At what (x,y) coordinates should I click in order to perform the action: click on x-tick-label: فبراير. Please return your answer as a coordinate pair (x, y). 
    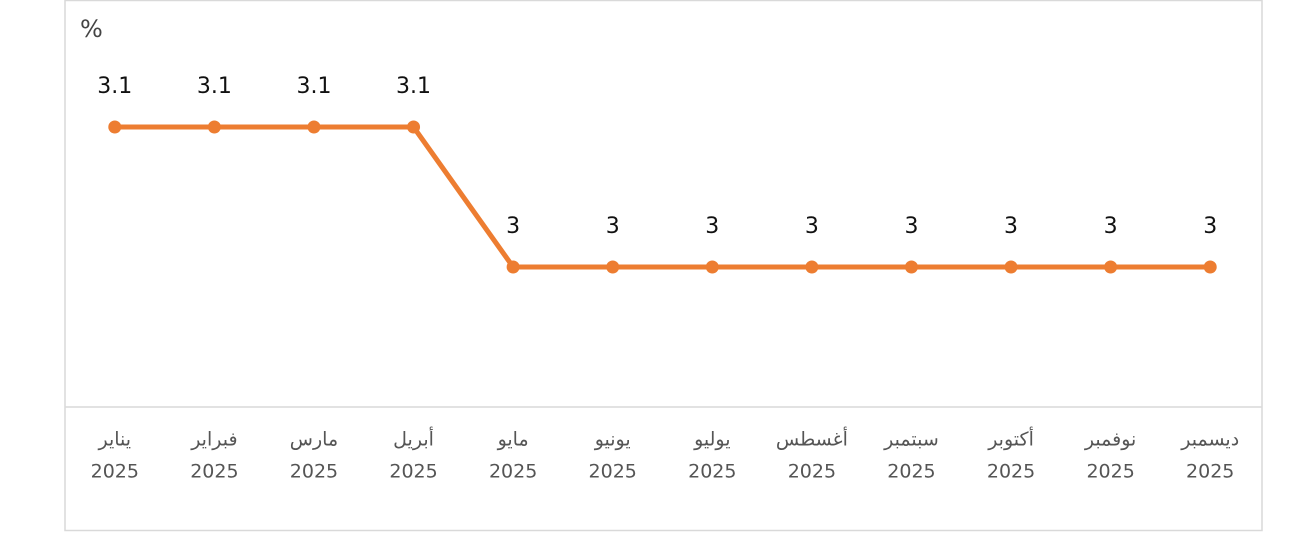
    Looking at the image, I should click on (213, 440).